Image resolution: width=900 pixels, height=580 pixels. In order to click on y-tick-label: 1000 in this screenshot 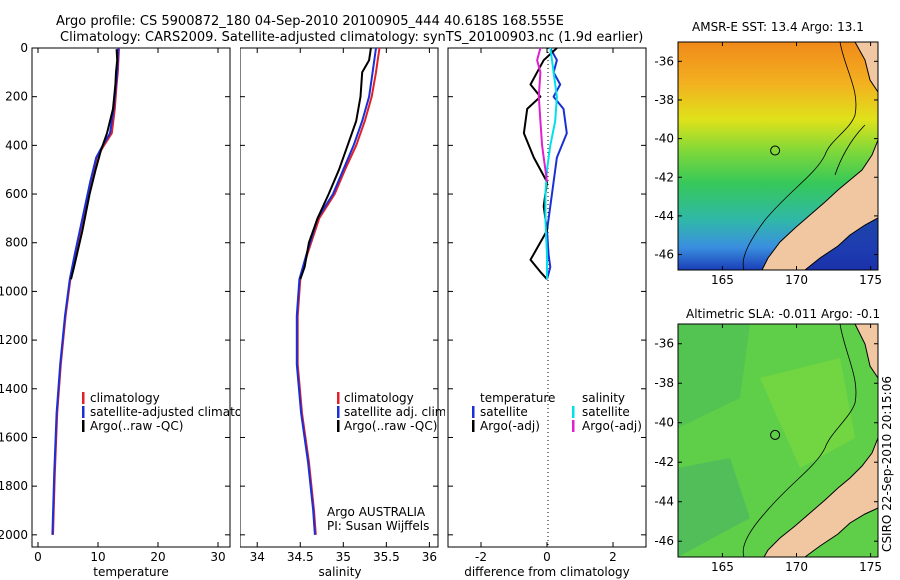, I will do `click(14, 291)`.